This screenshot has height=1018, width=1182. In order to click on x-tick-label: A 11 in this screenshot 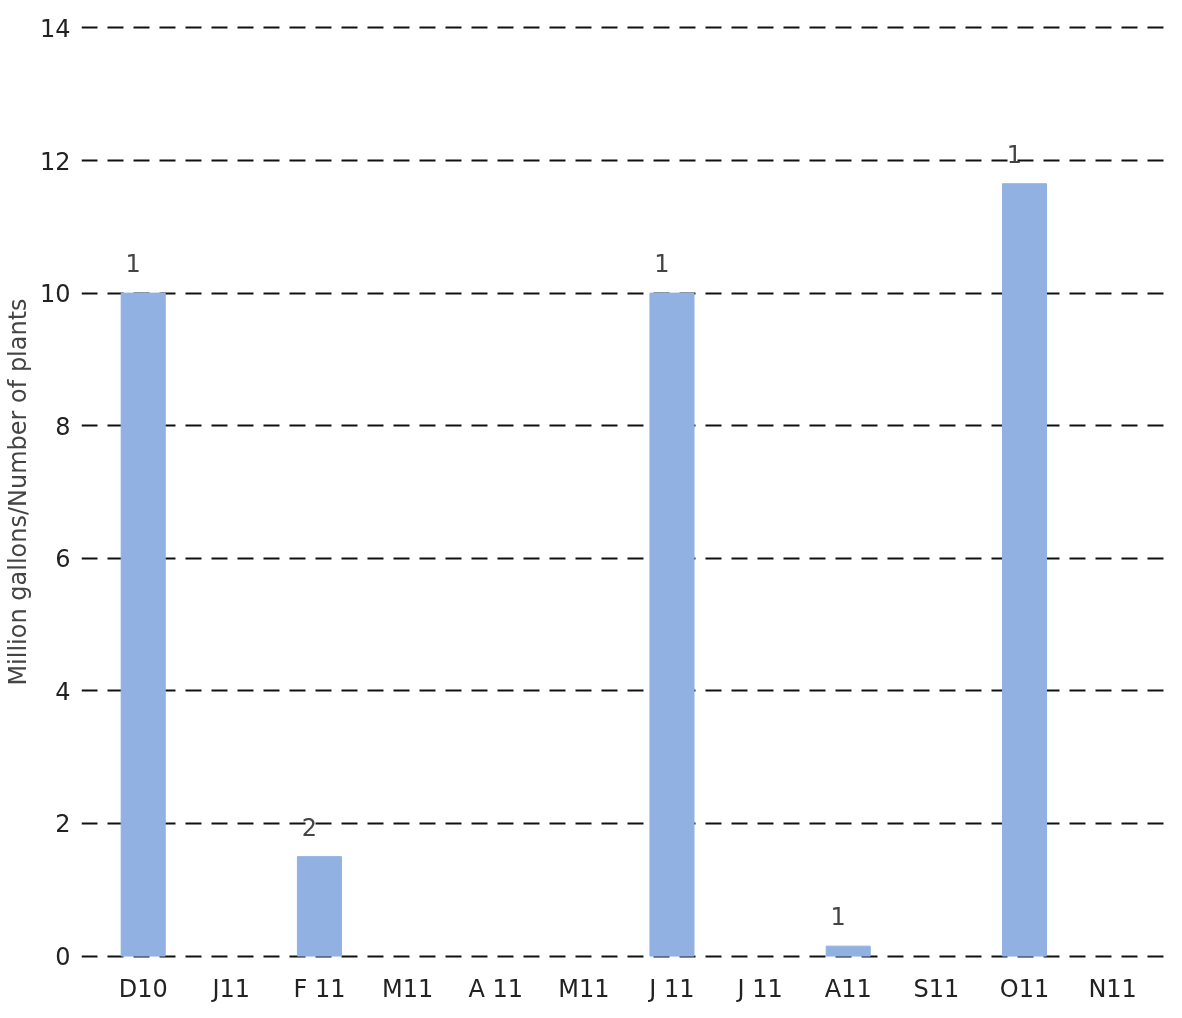, I will do `click(496, 988)`.